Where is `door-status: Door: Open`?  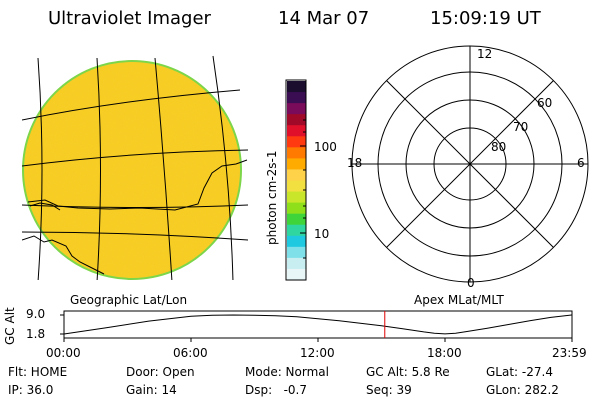
door-status: Door: Open is located at coordinates (160, 372).